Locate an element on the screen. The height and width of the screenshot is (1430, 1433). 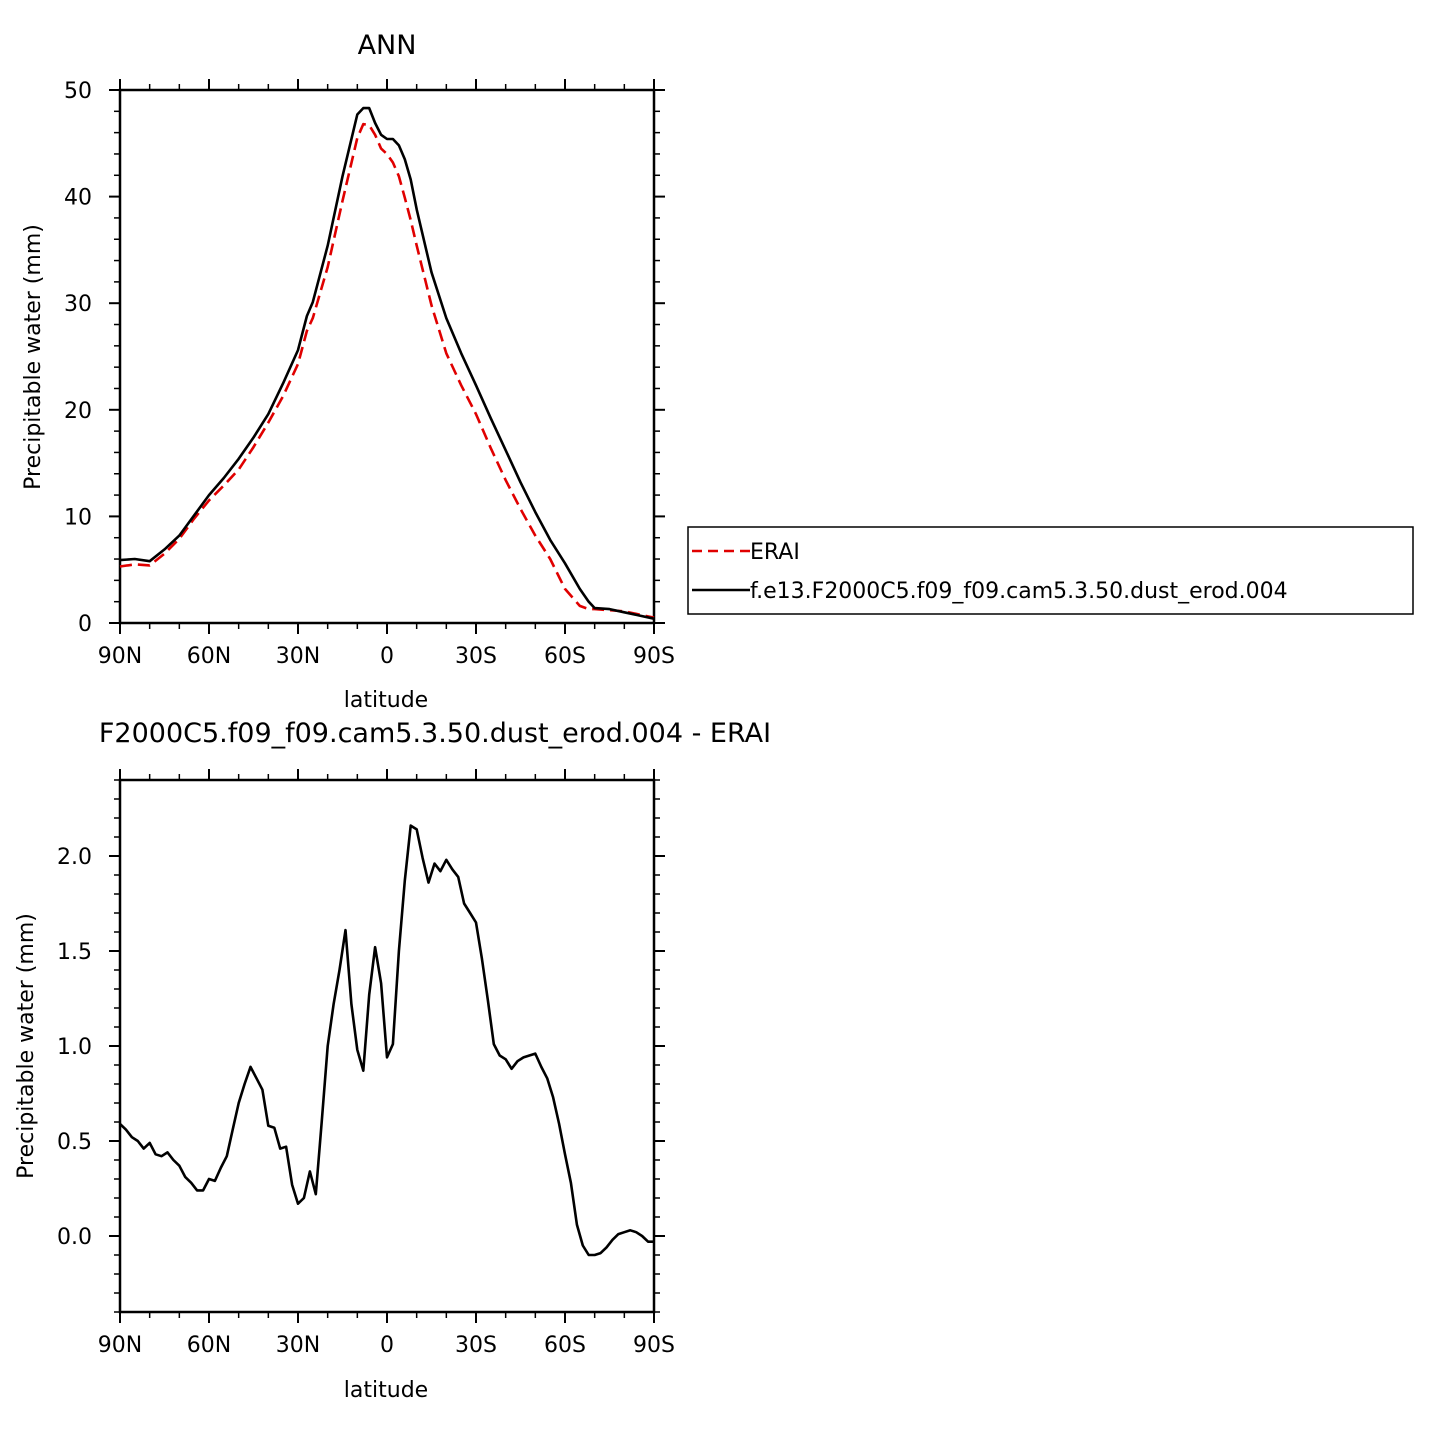
bottom-x-axis-title: latitude is located at coordinates (386, 1390).